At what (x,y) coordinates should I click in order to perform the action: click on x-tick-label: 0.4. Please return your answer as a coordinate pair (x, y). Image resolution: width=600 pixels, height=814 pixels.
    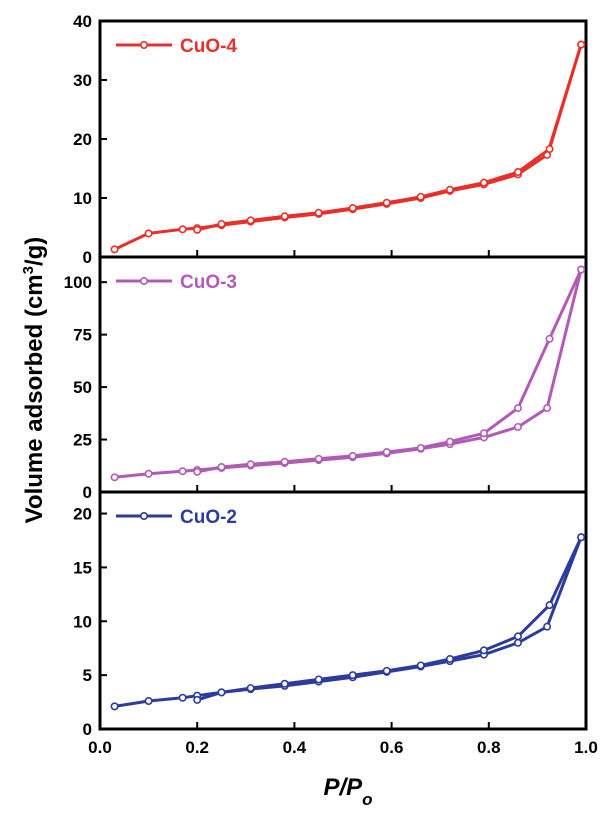
    Looking at the image, I should click on (295, 747).